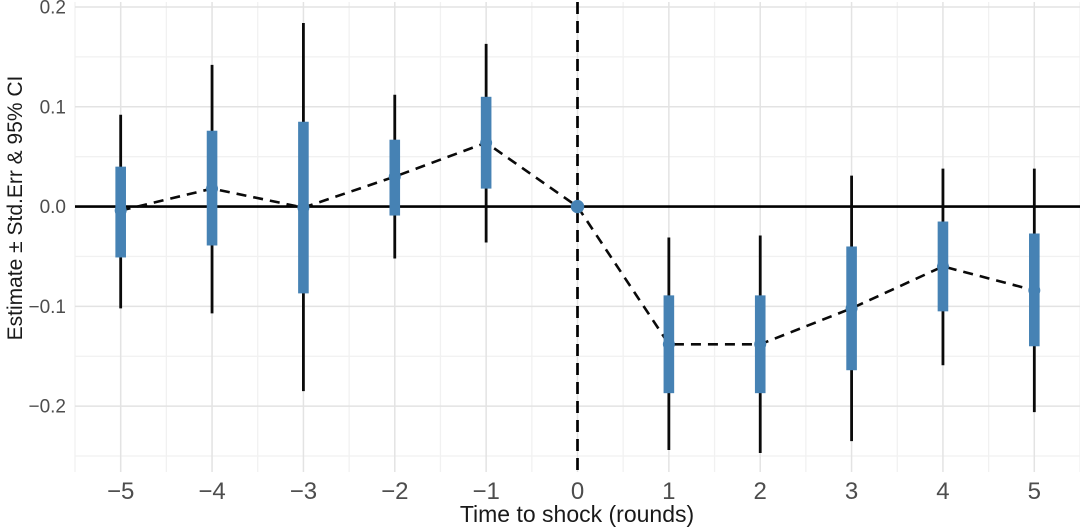 Image resolution: width=1080 pixels, height=529 pixels. I want to click on x-tick-label: −5, so click(120, 491).